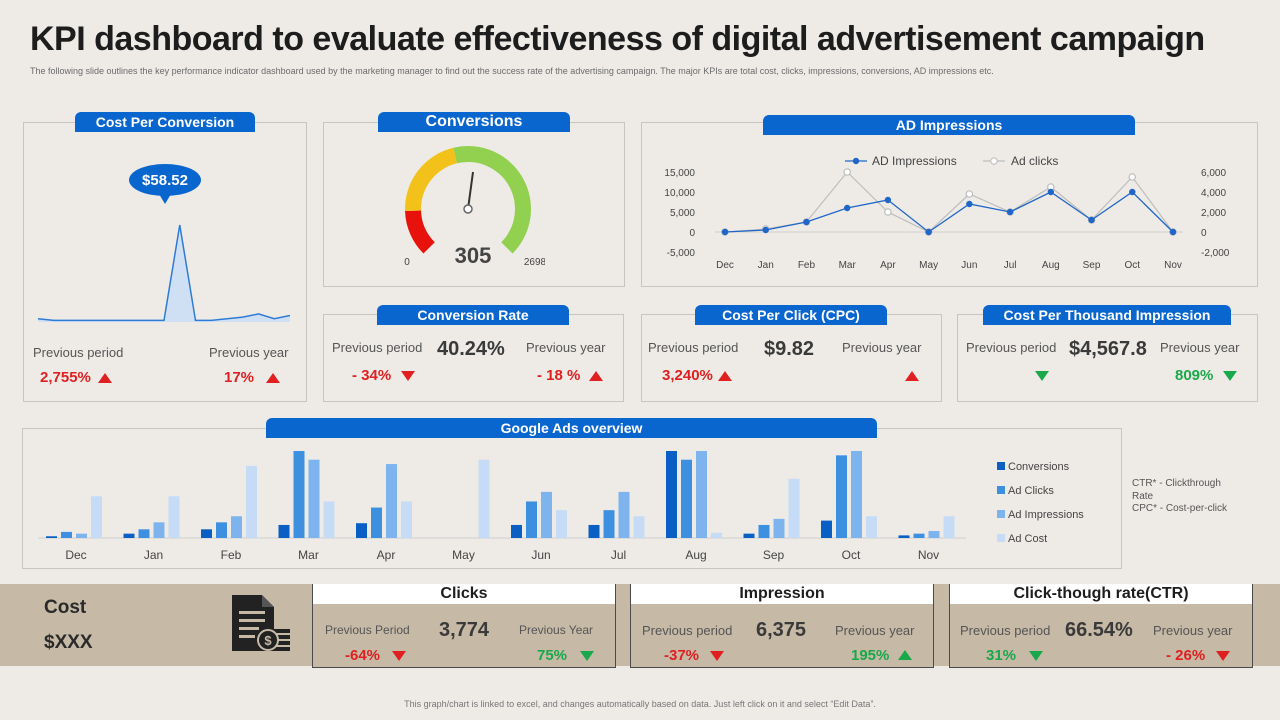 This screenshot has height=720, width=1280. Describe the element at coordinates (571, 428) in the screenshot. I see `google-ads-title: Google Ads overview` at that location.